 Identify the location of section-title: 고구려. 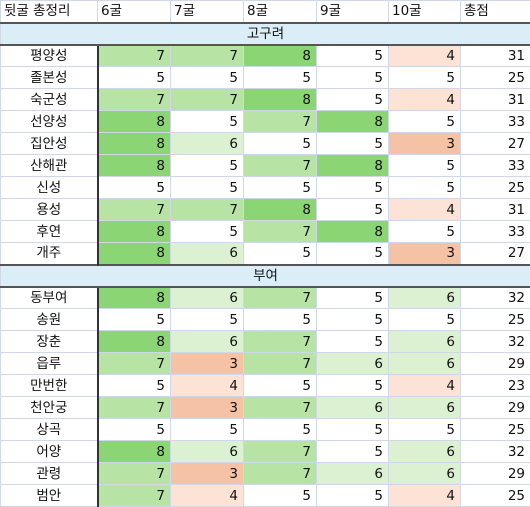
(265, 33).